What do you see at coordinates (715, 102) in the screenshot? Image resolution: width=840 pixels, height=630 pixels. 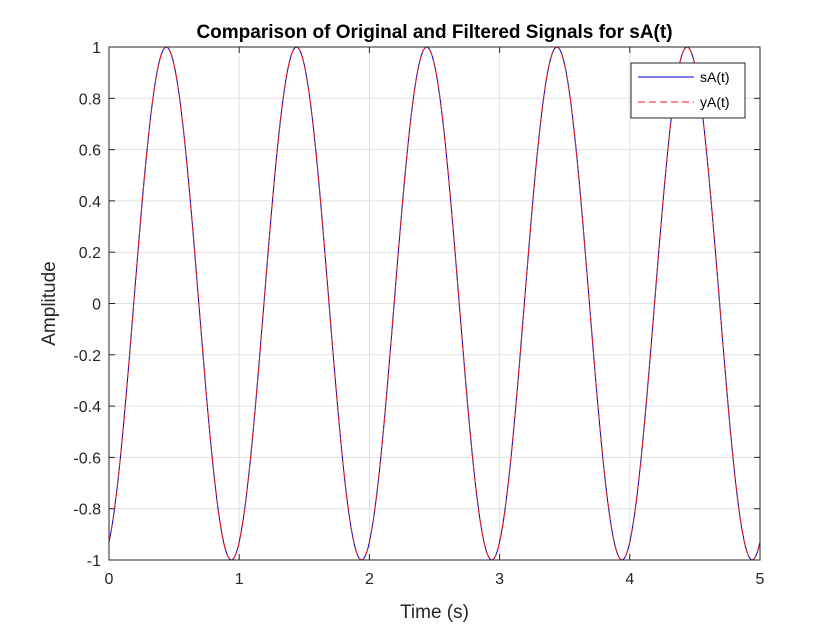 I see `legend-label-ya: yA(t)` at bounding box center [715, 102].